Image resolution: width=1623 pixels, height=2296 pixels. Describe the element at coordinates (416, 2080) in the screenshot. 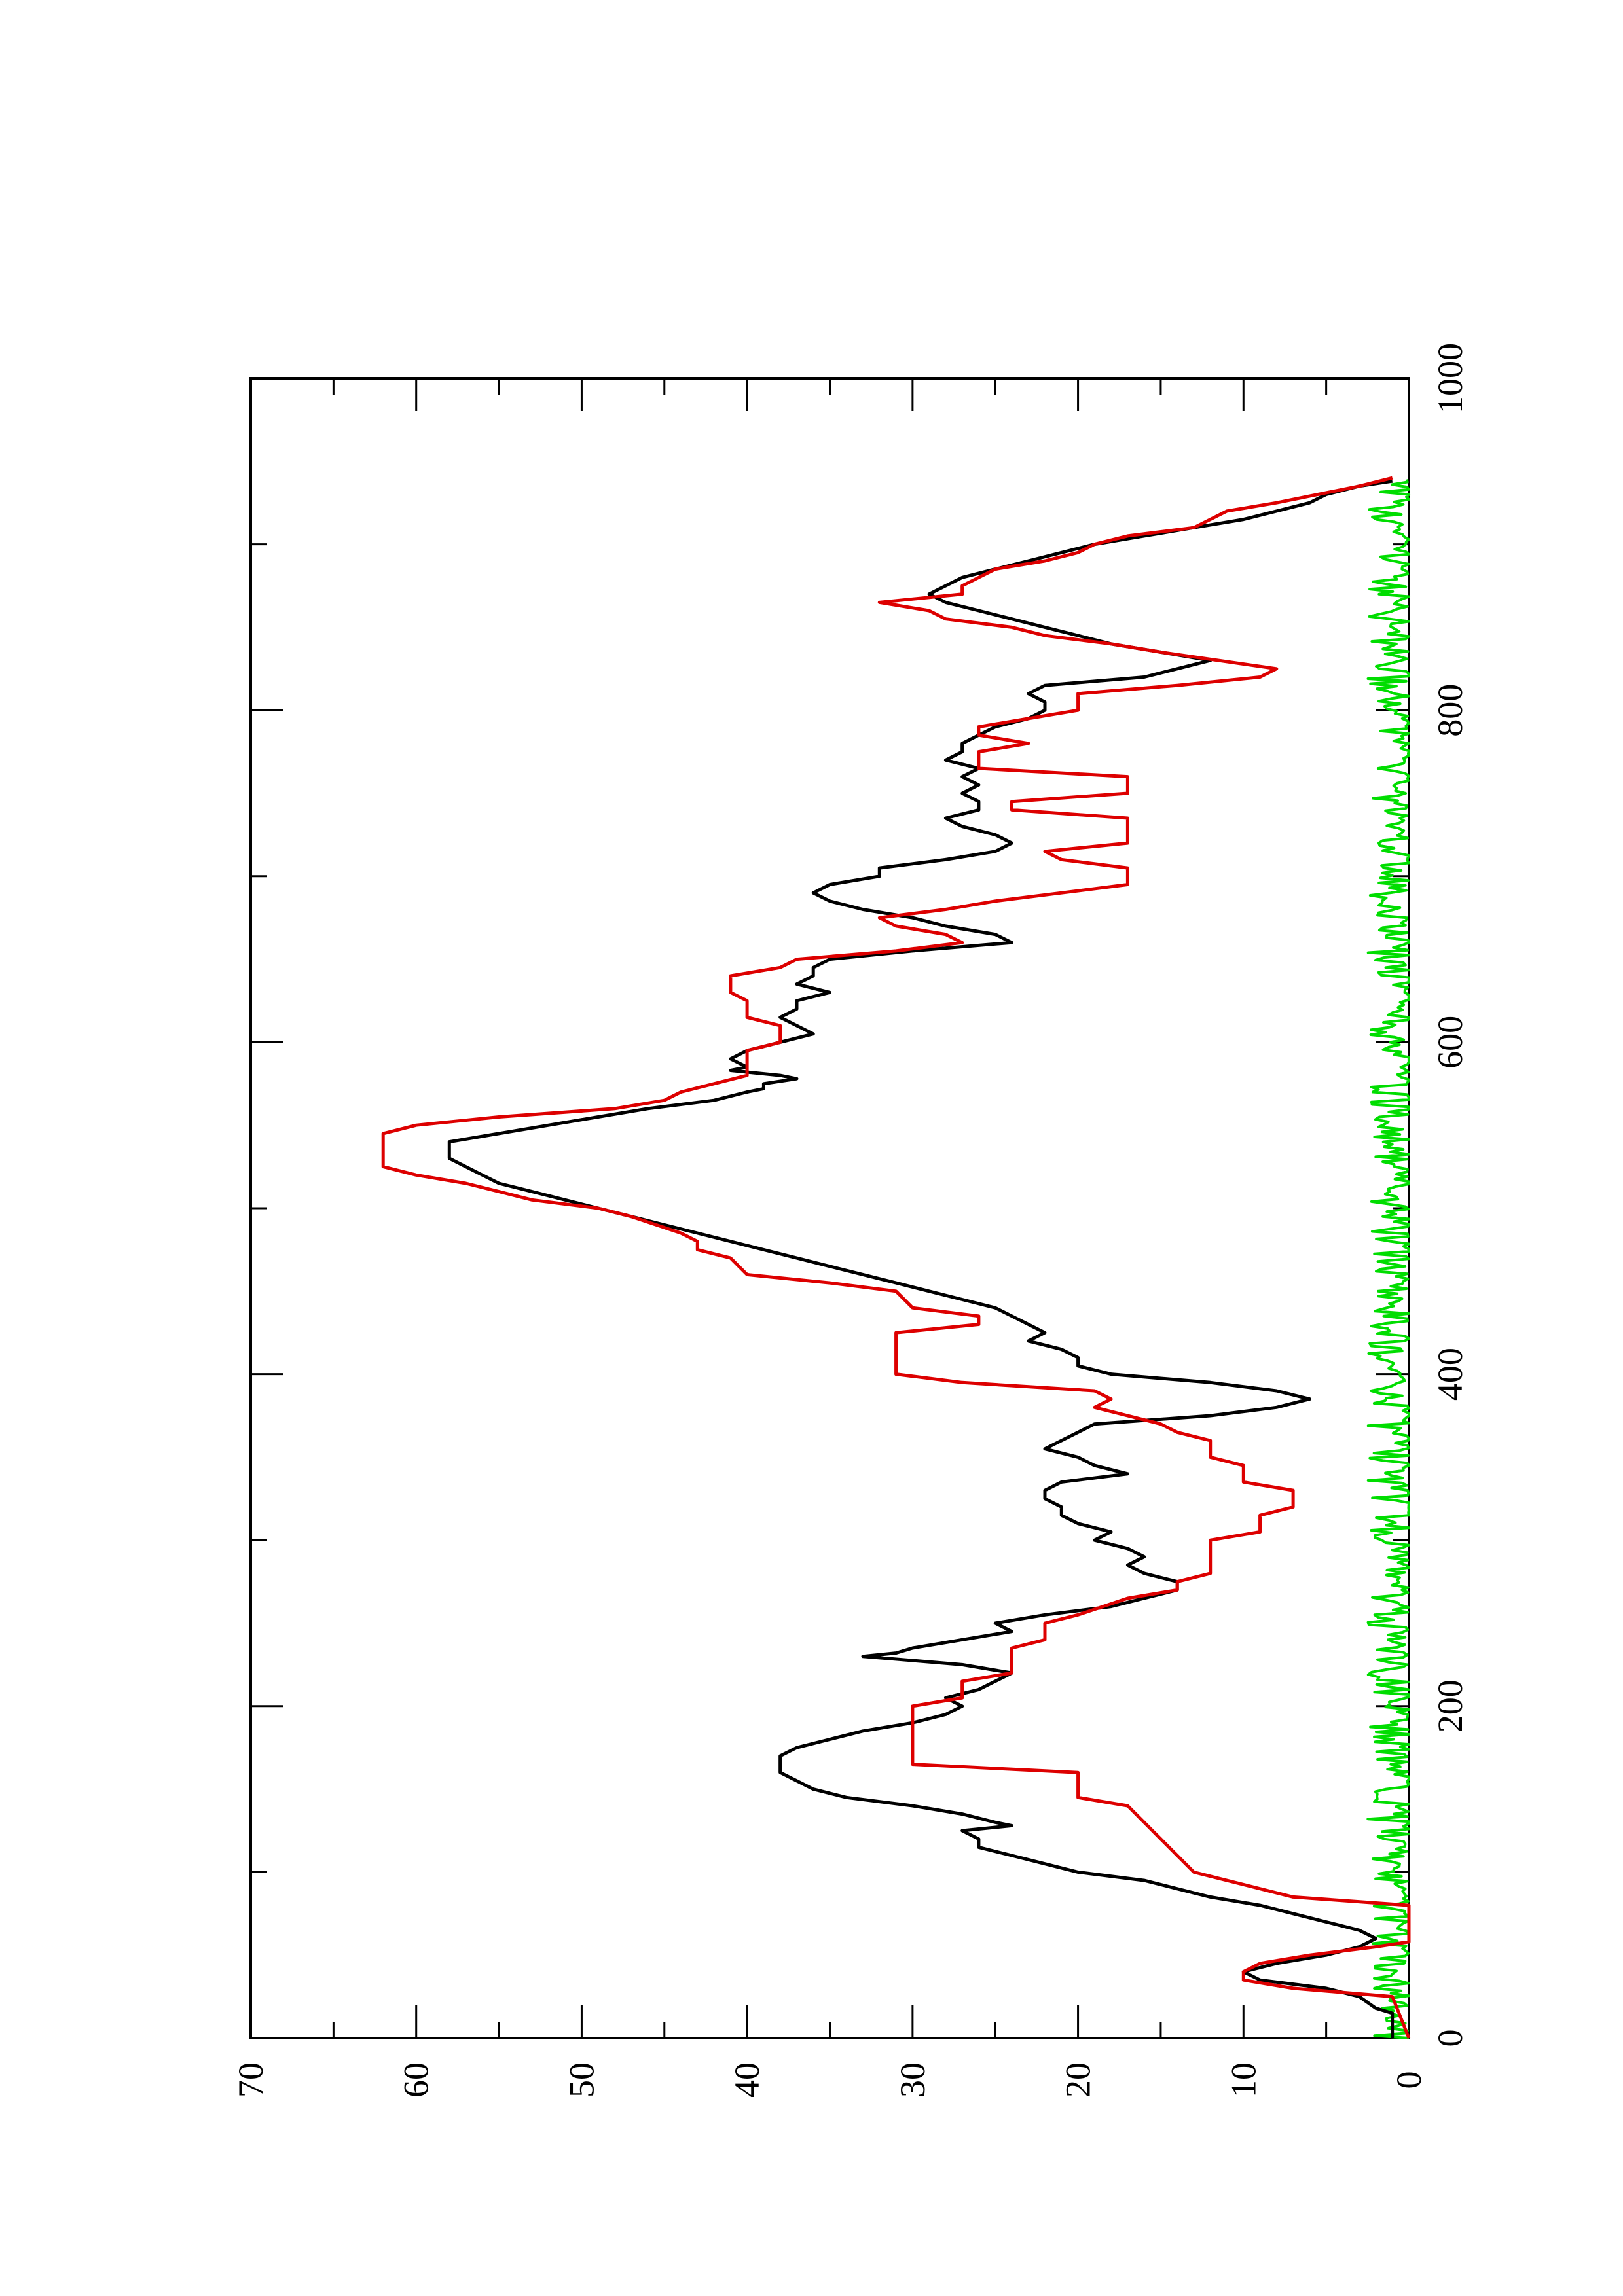

I see `y-tick-label: 60` at that location.